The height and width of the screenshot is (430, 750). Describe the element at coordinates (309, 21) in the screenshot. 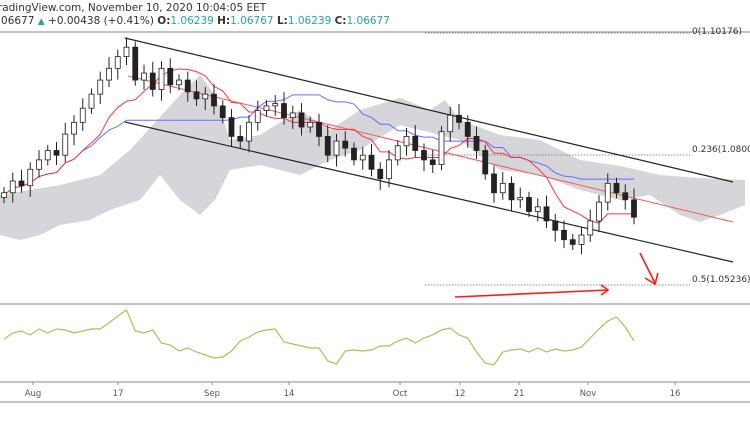

I see `low-value: 1.06239` at that location.